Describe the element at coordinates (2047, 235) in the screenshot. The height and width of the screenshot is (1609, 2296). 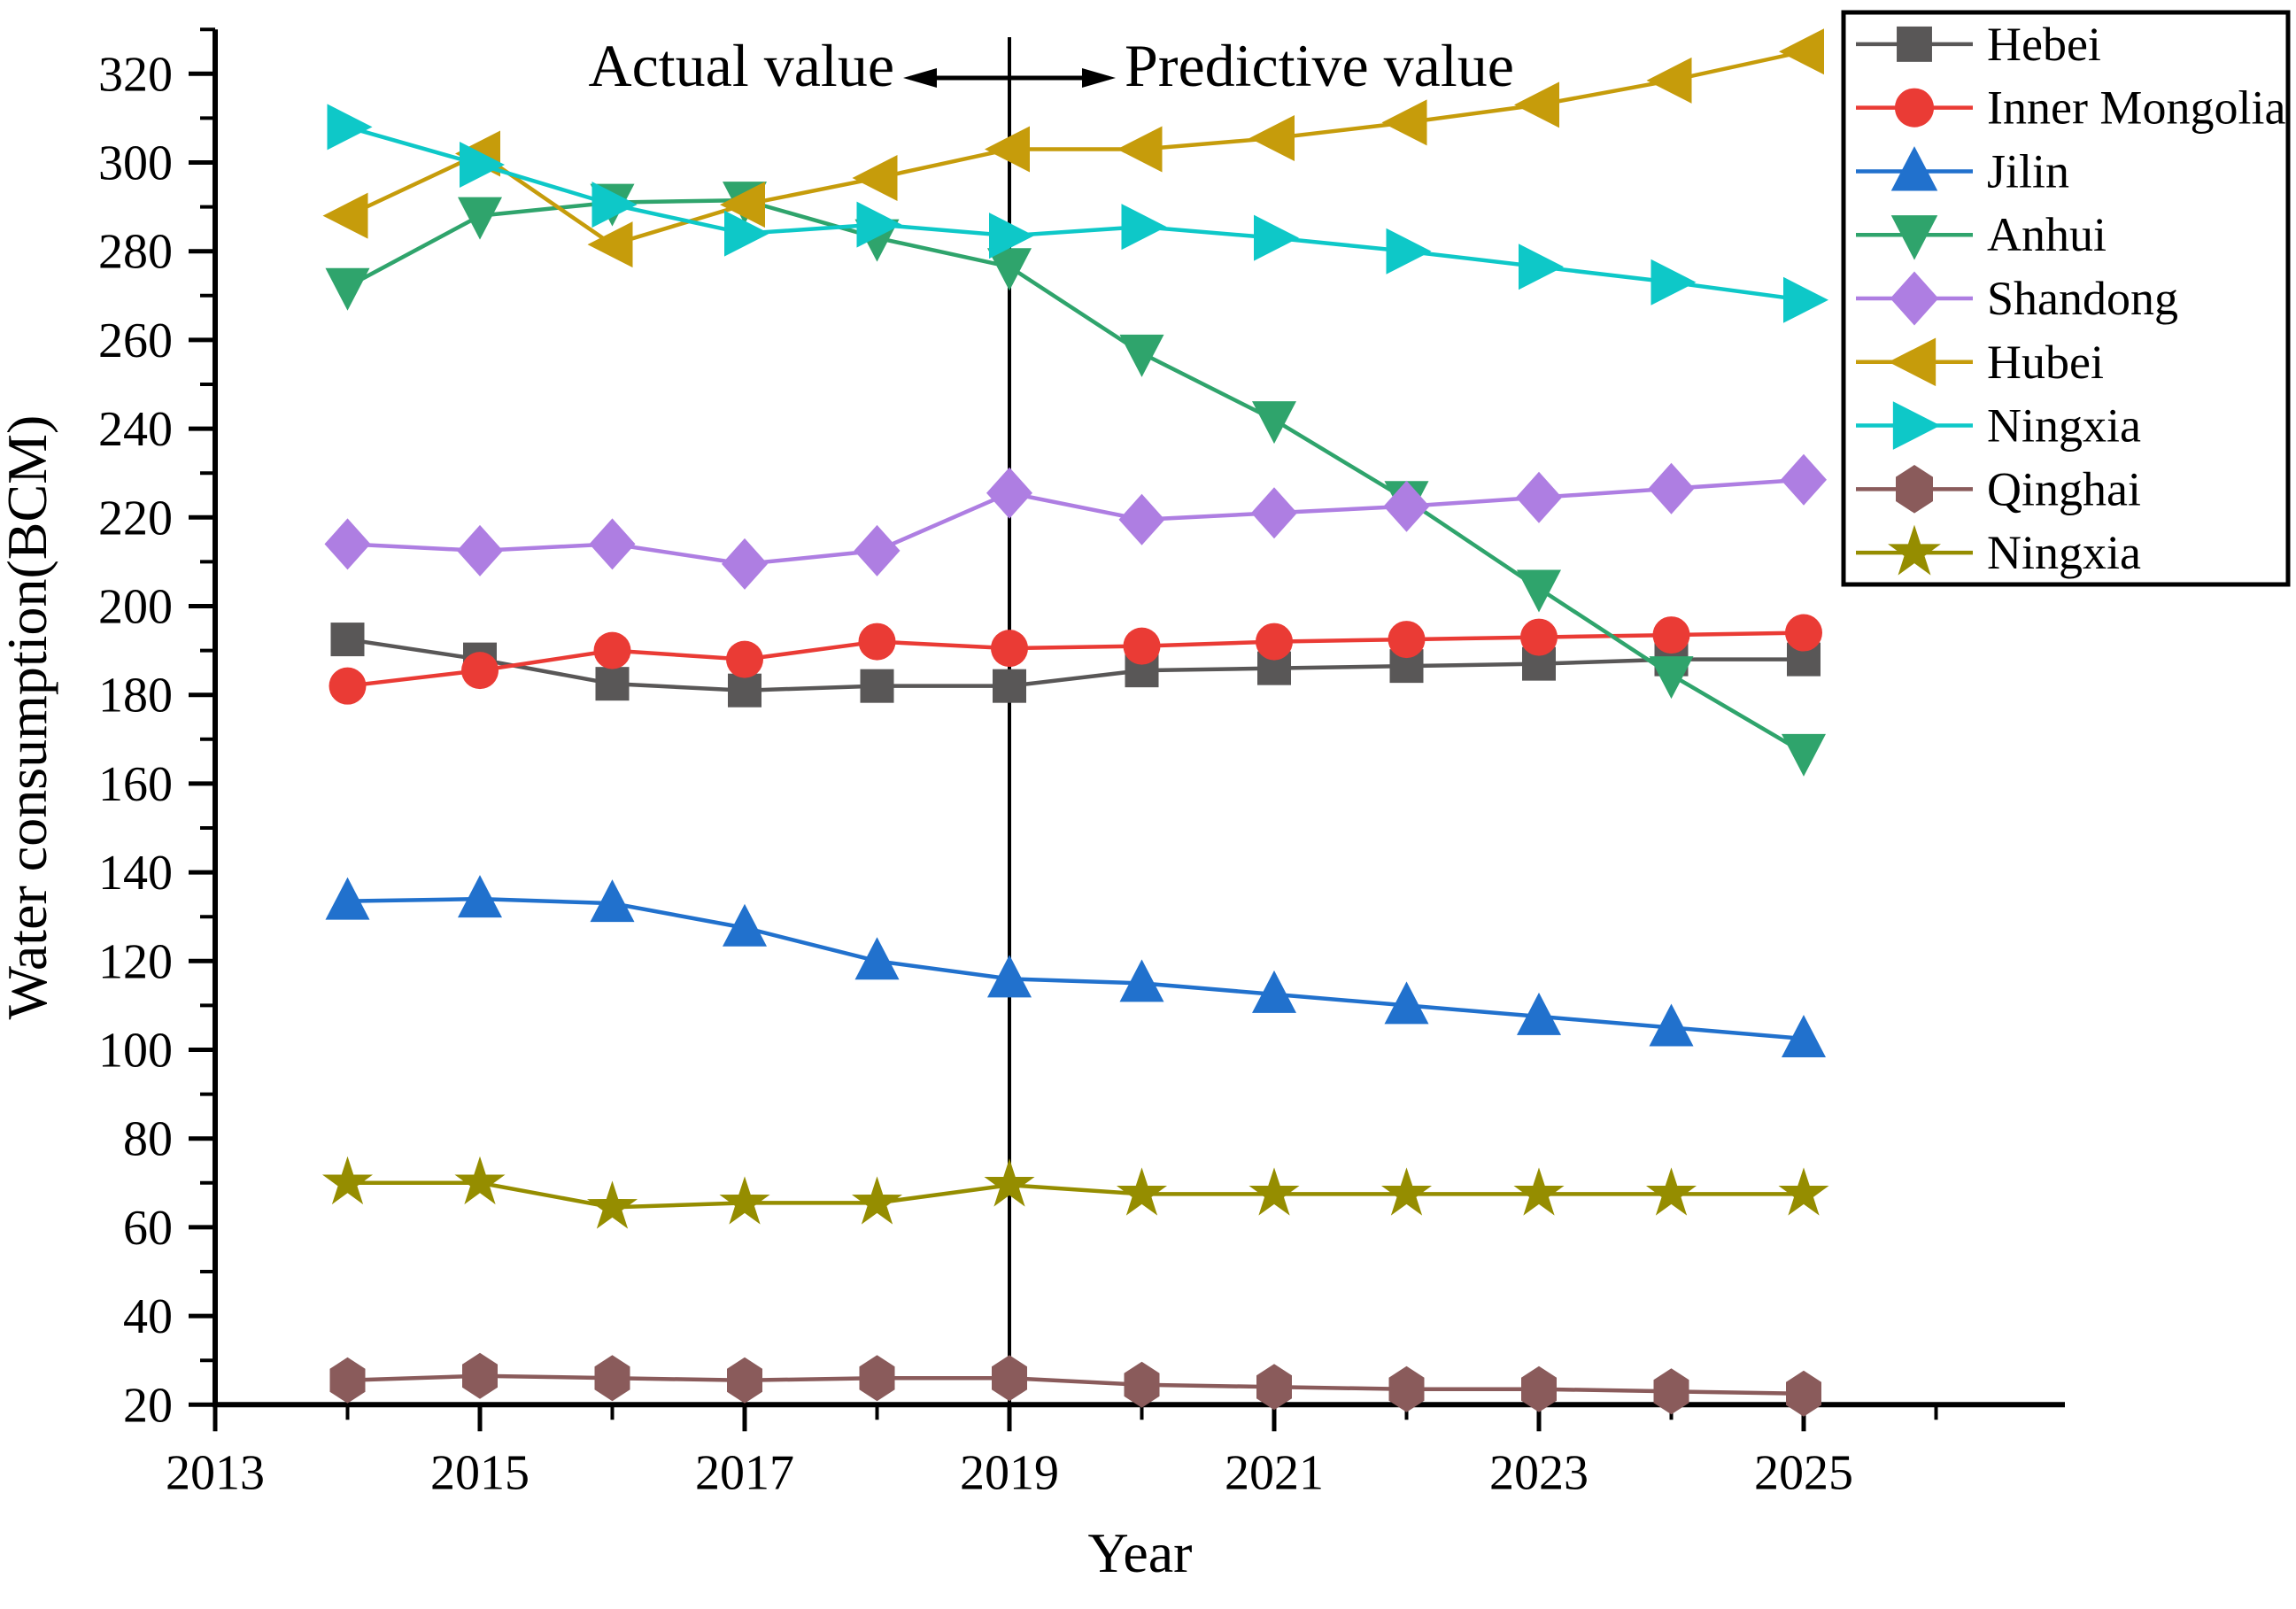
I see `legend-label: Anhui` at that location.